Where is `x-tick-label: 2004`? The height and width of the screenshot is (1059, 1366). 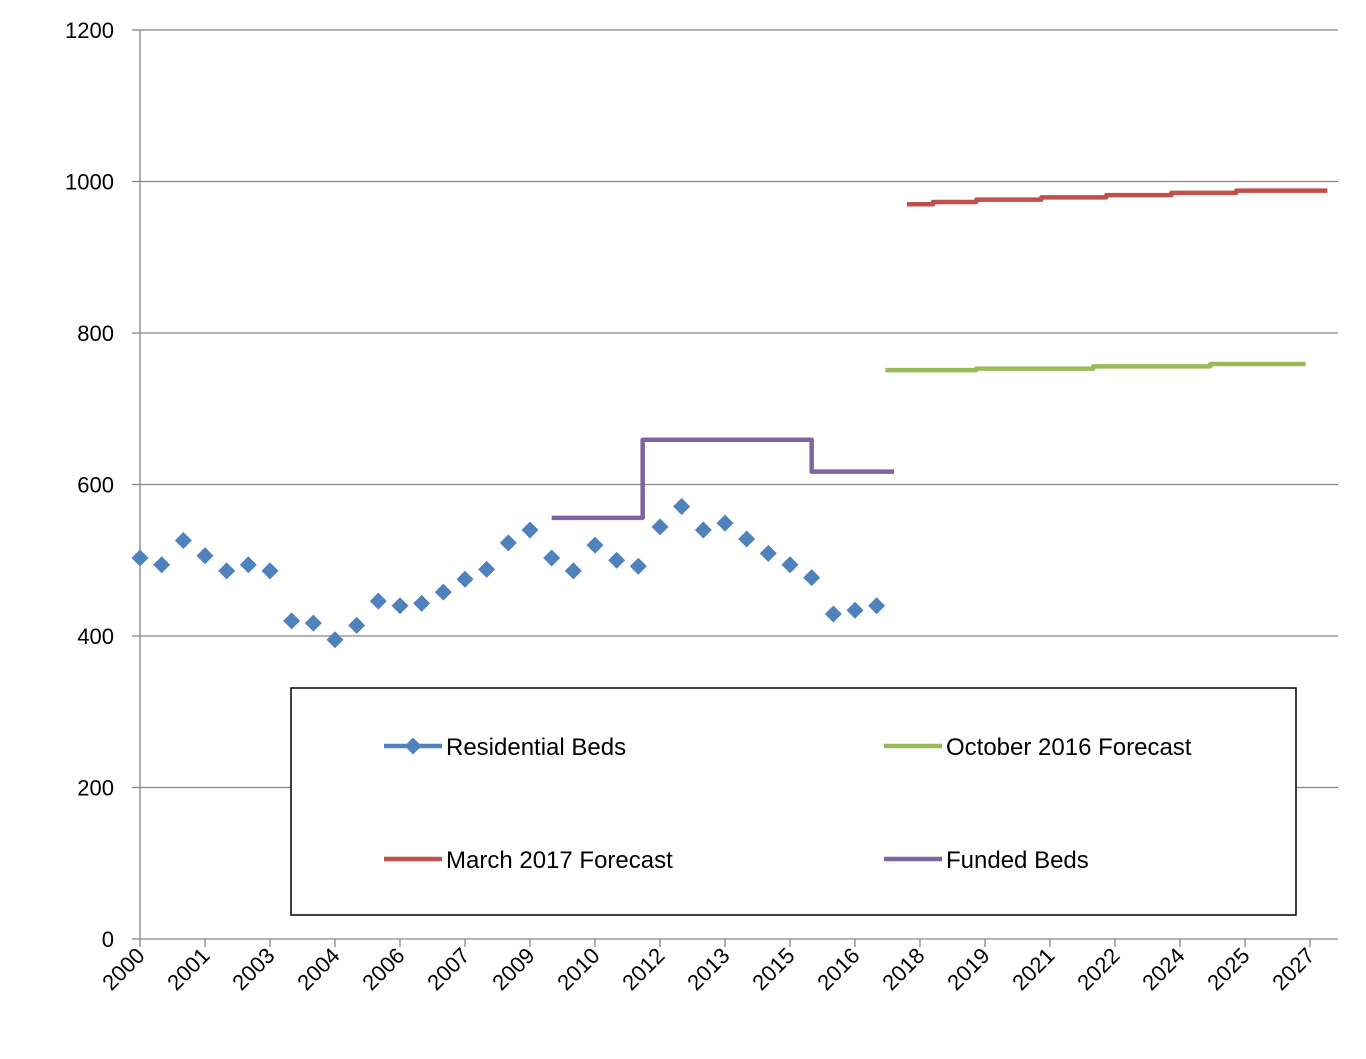 x-tick-label: 2004 is located at coordinates (318, 969).